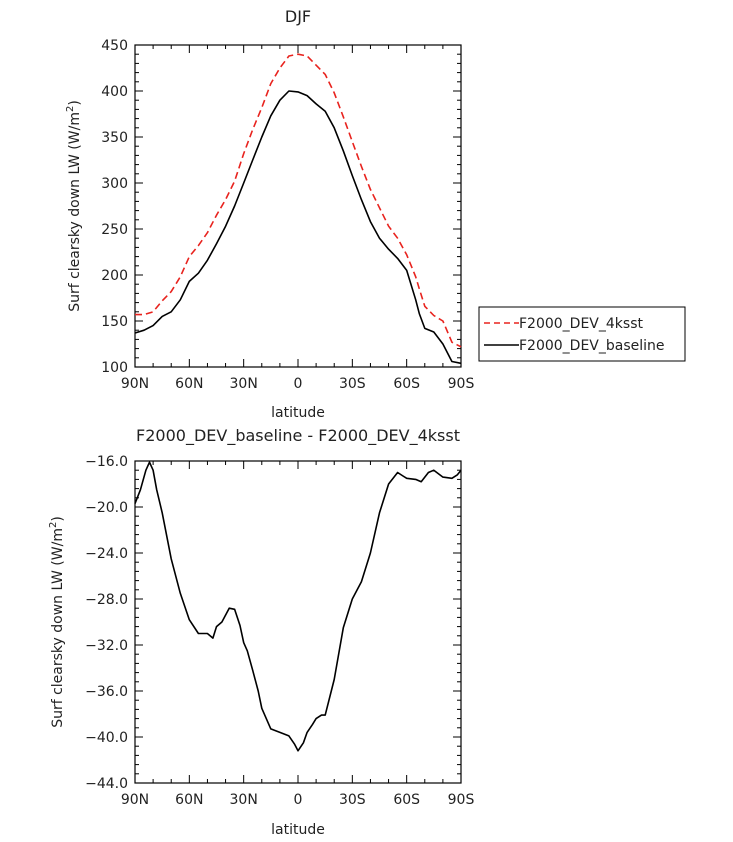 The height and width of the screenshot is (842, 733). I want to click on bottom-x-tick-label: 90S, so click(461, 800).